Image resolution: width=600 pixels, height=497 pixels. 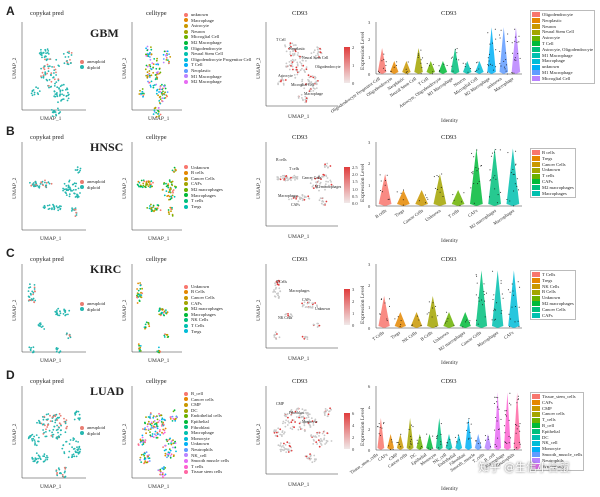 I want to click on legend-item: Neoplastic, so click(x=562, y=21).